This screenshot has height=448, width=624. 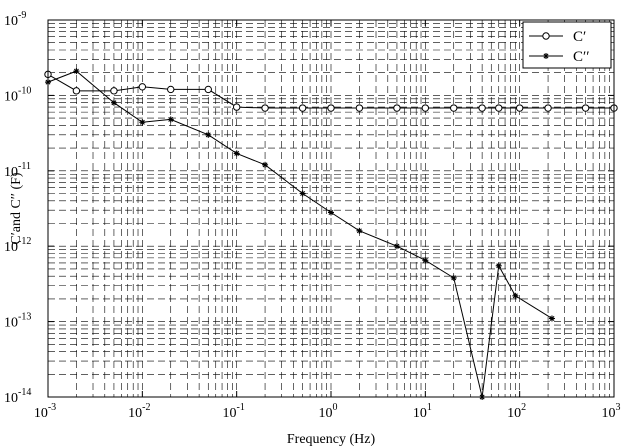 I want to click on legend-label: C′, so click(x=579, y=37).